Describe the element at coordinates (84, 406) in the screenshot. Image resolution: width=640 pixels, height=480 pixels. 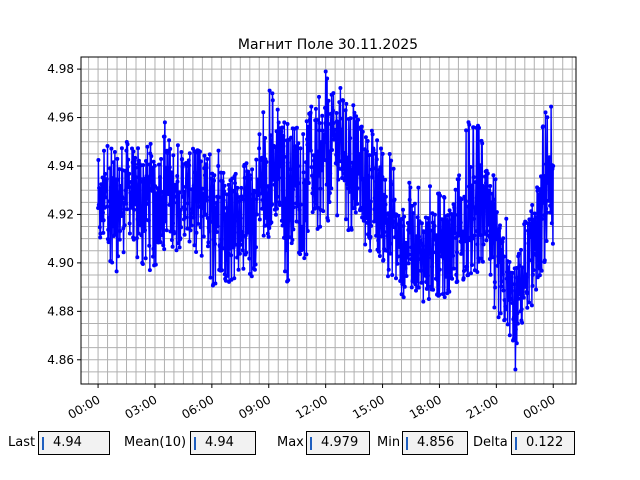
I see `x-tick-label: 00:00` at that location.